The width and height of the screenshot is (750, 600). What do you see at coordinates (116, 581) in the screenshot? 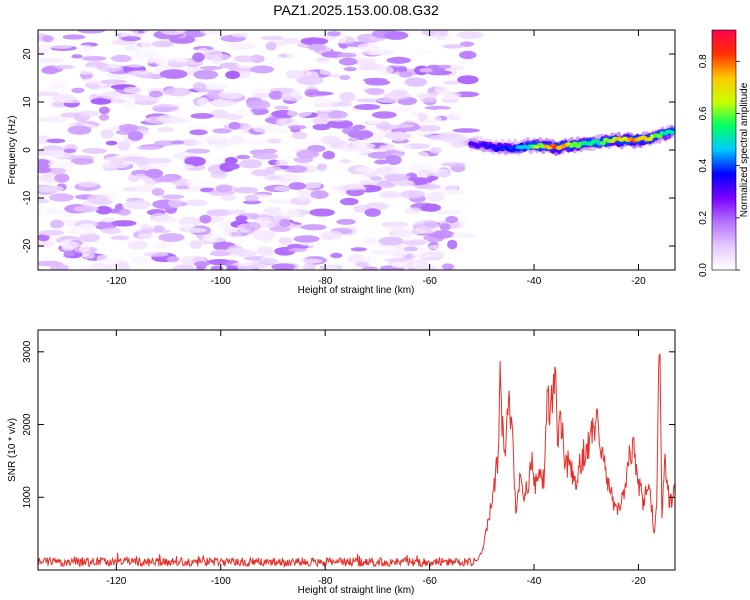
I see `snr-x-tick-label: -120` at bounding box center [116, 581].